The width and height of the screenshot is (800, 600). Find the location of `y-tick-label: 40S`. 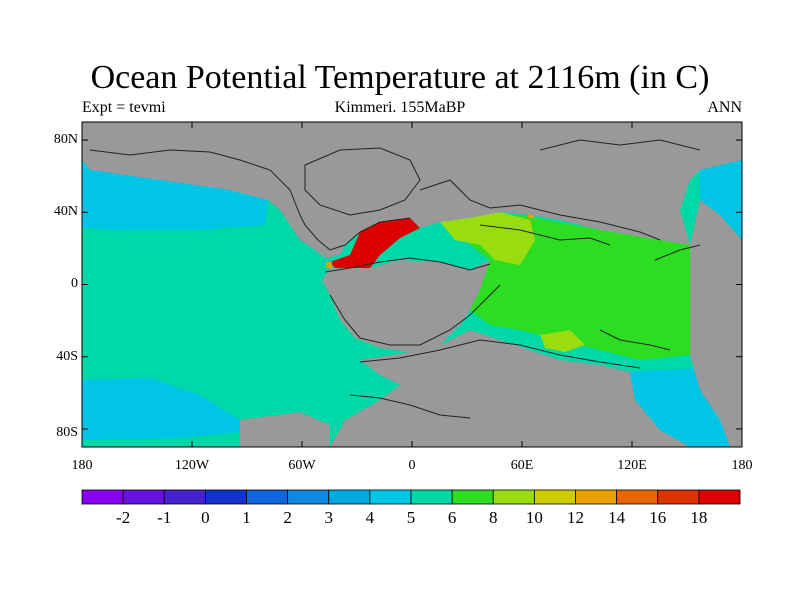

y-tick-label: 40S is located at coordinates (67, 356).